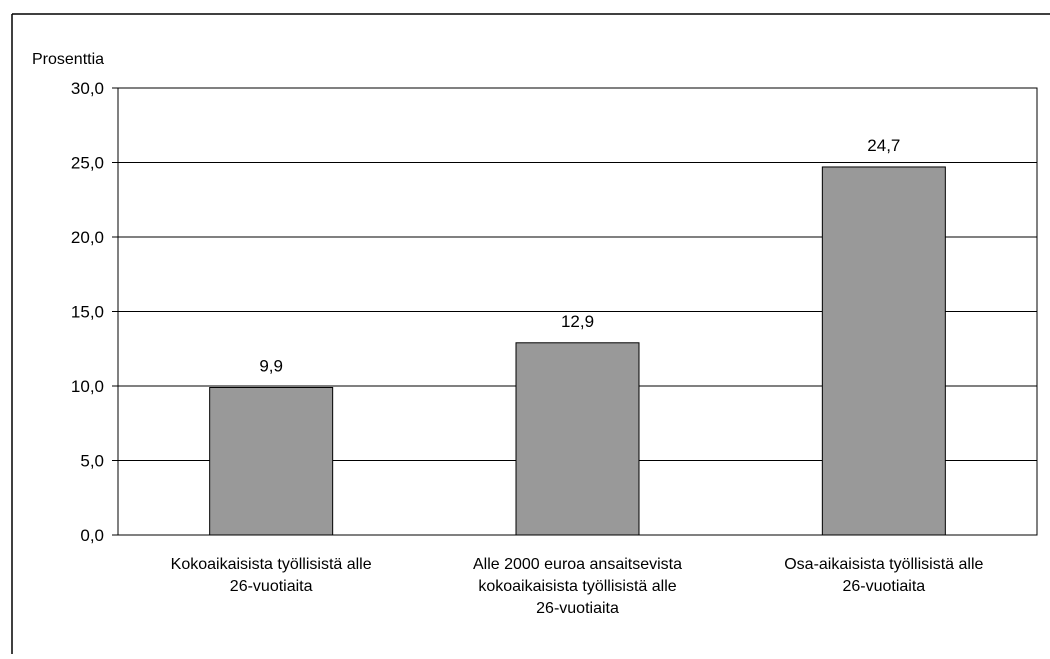  What do you see at coordinates (87, 163) in the screenshot?
I see `y-tick-label: 25,0` at bounding box center [87, 163].